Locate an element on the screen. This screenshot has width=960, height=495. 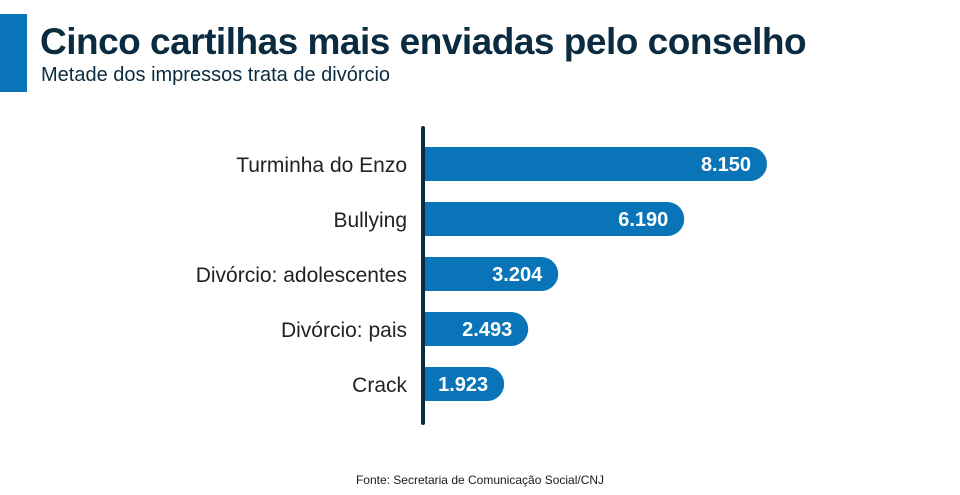
bar-value-label: 1.923 is located at coordinates (463, 385).